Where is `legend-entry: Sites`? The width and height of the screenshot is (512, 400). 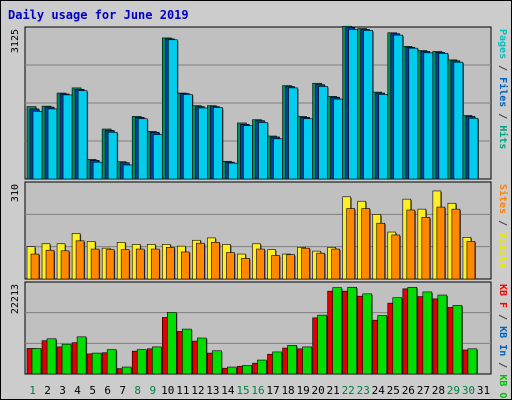
legend-entry: Sites is located at coordinates (503, 199).